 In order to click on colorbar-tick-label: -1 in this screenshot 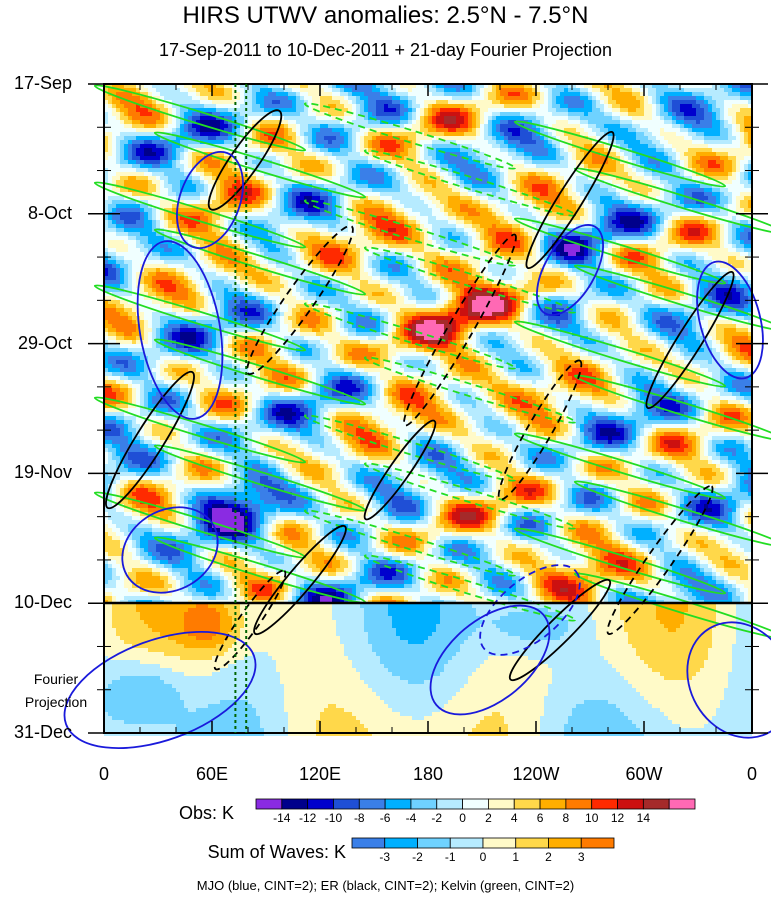, I will do `click(450, 857)`.